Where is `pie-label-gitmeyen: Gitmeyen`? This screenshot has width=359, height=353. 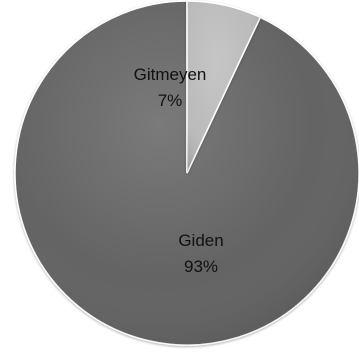
pie-label-gitmeyen: Gitmeyen is located at coordinates (170, 74).